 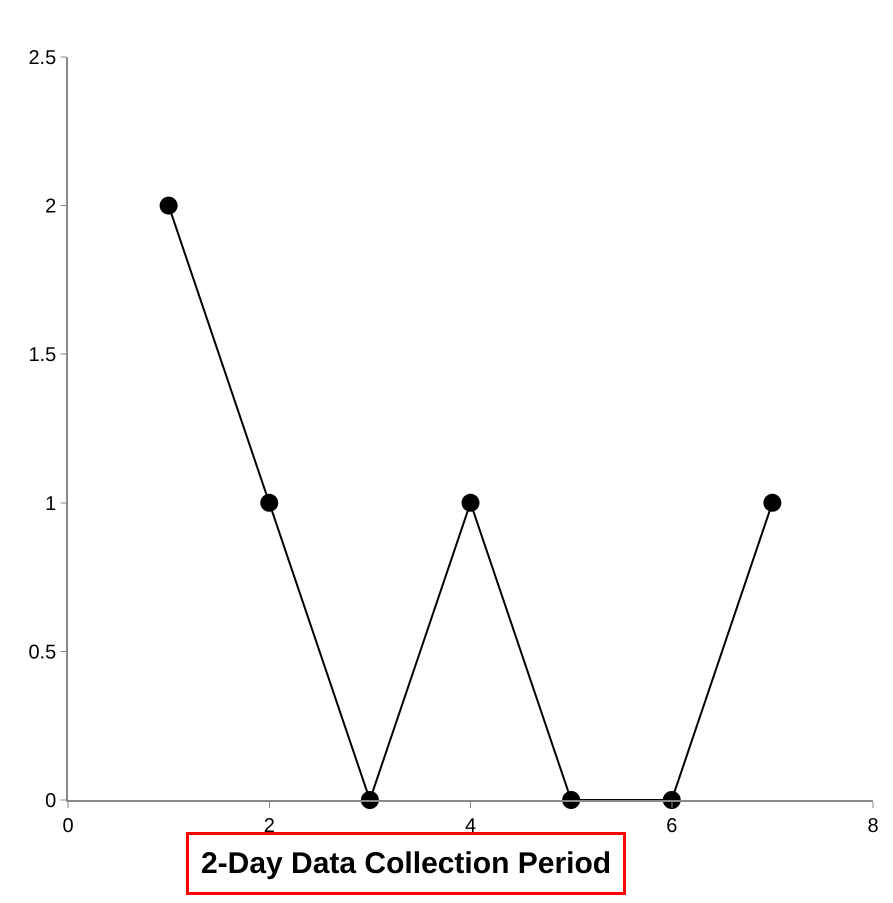 I want to click on x-tick-label: 0, so click(x=68, y=825).